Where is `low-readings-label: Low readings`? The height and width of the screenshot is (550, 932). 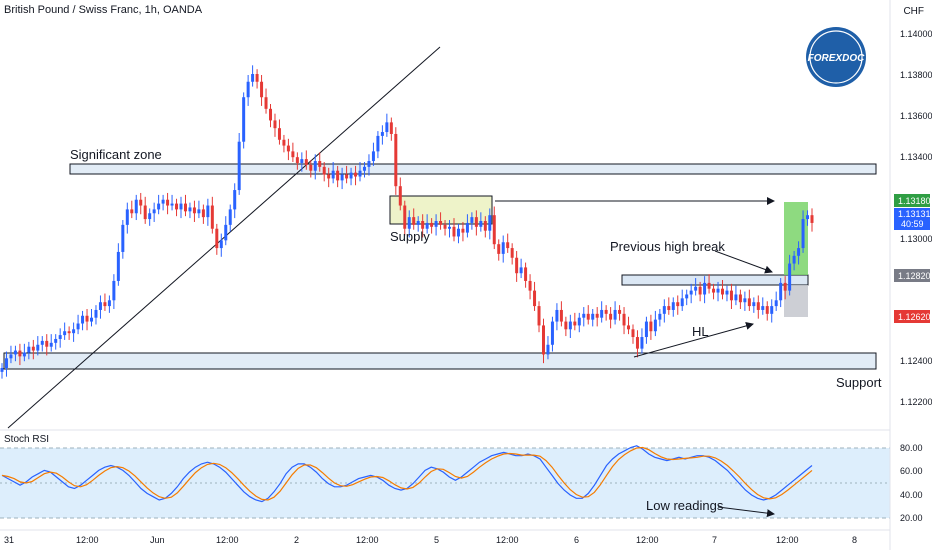 low-readings-label: Low readings is located at coordinates (685, 505).